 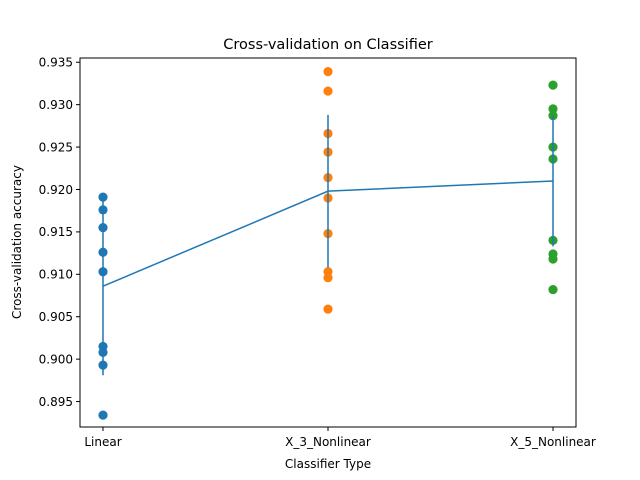 I want to click on y-axis-label: Cross-validation accuracy, so click(x=17, y=242).